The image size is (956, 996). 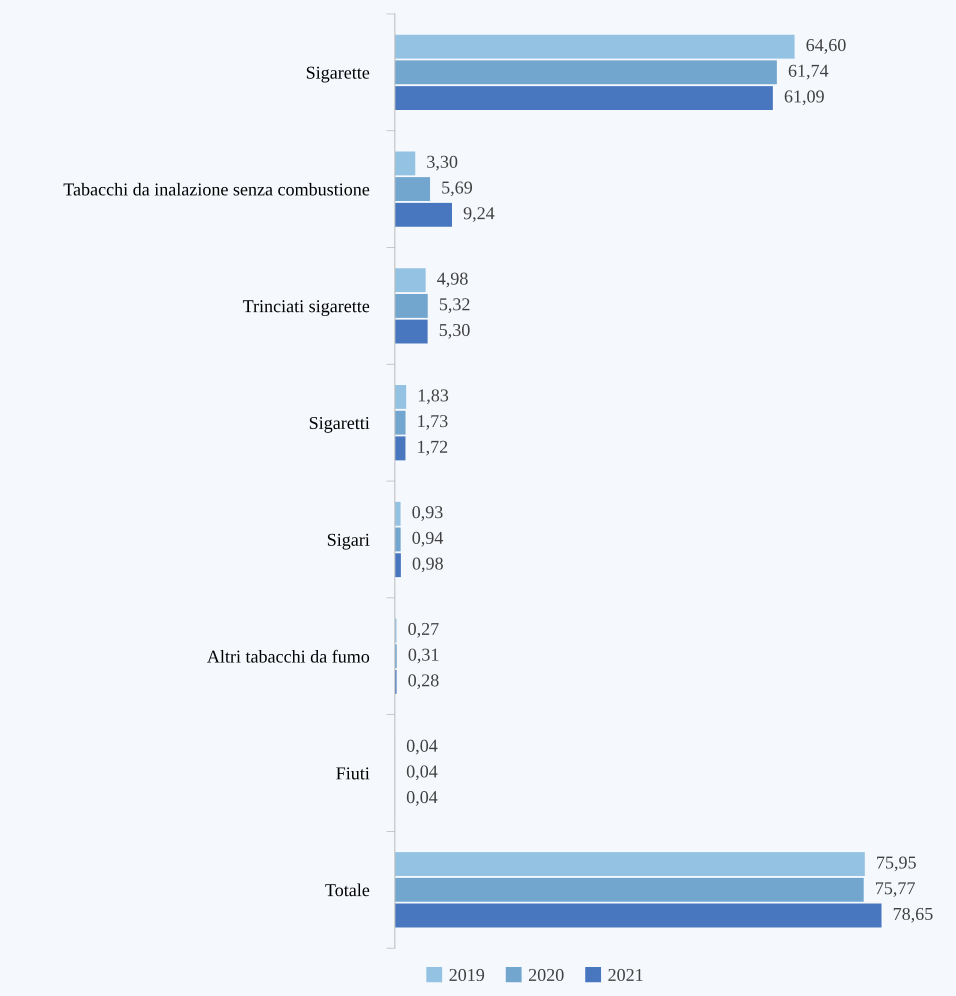 What do you see at coordinates (479, 214) in the screenshot?
I see `data-label: 9,24` at bounding box center [479, 214].